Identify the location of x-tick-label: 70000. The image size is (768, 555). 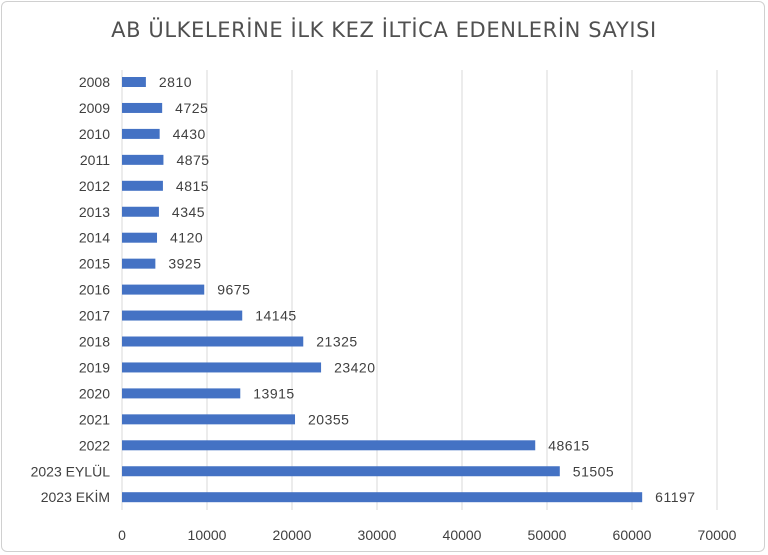
(717, 535).